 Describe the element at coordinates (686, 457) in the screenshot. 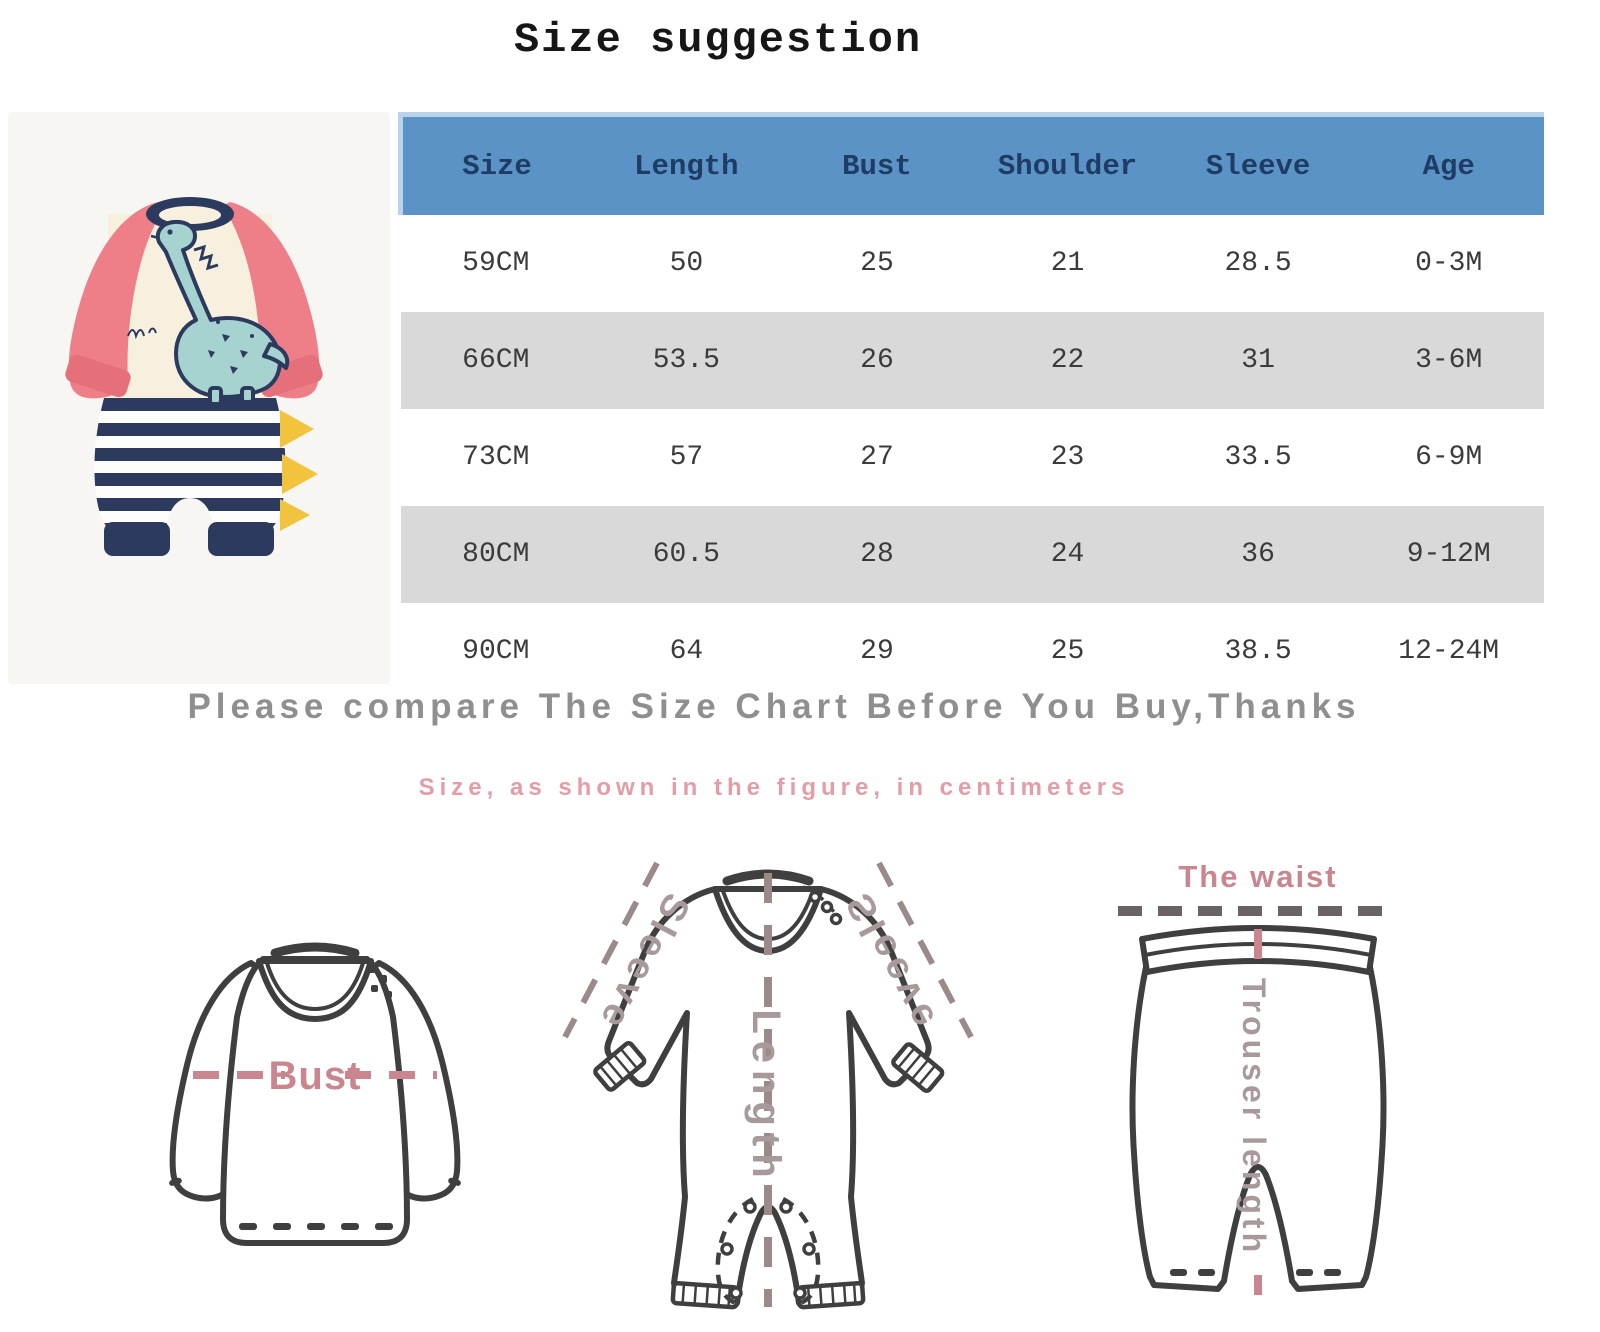

I see `table-cell: 57` at that location.